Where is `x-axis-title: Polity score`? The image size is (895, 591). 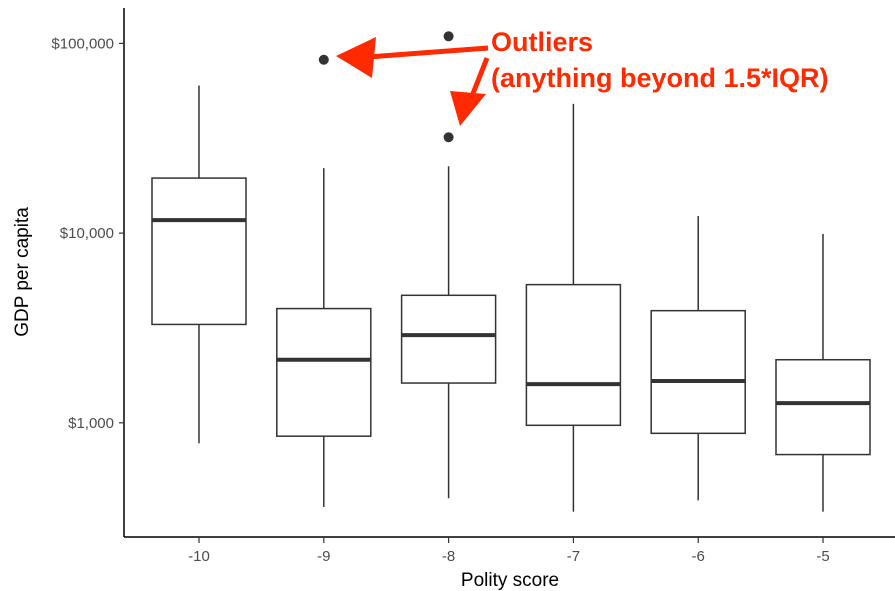 x-axis-title: Polity score is located at coordinates (510, 580).